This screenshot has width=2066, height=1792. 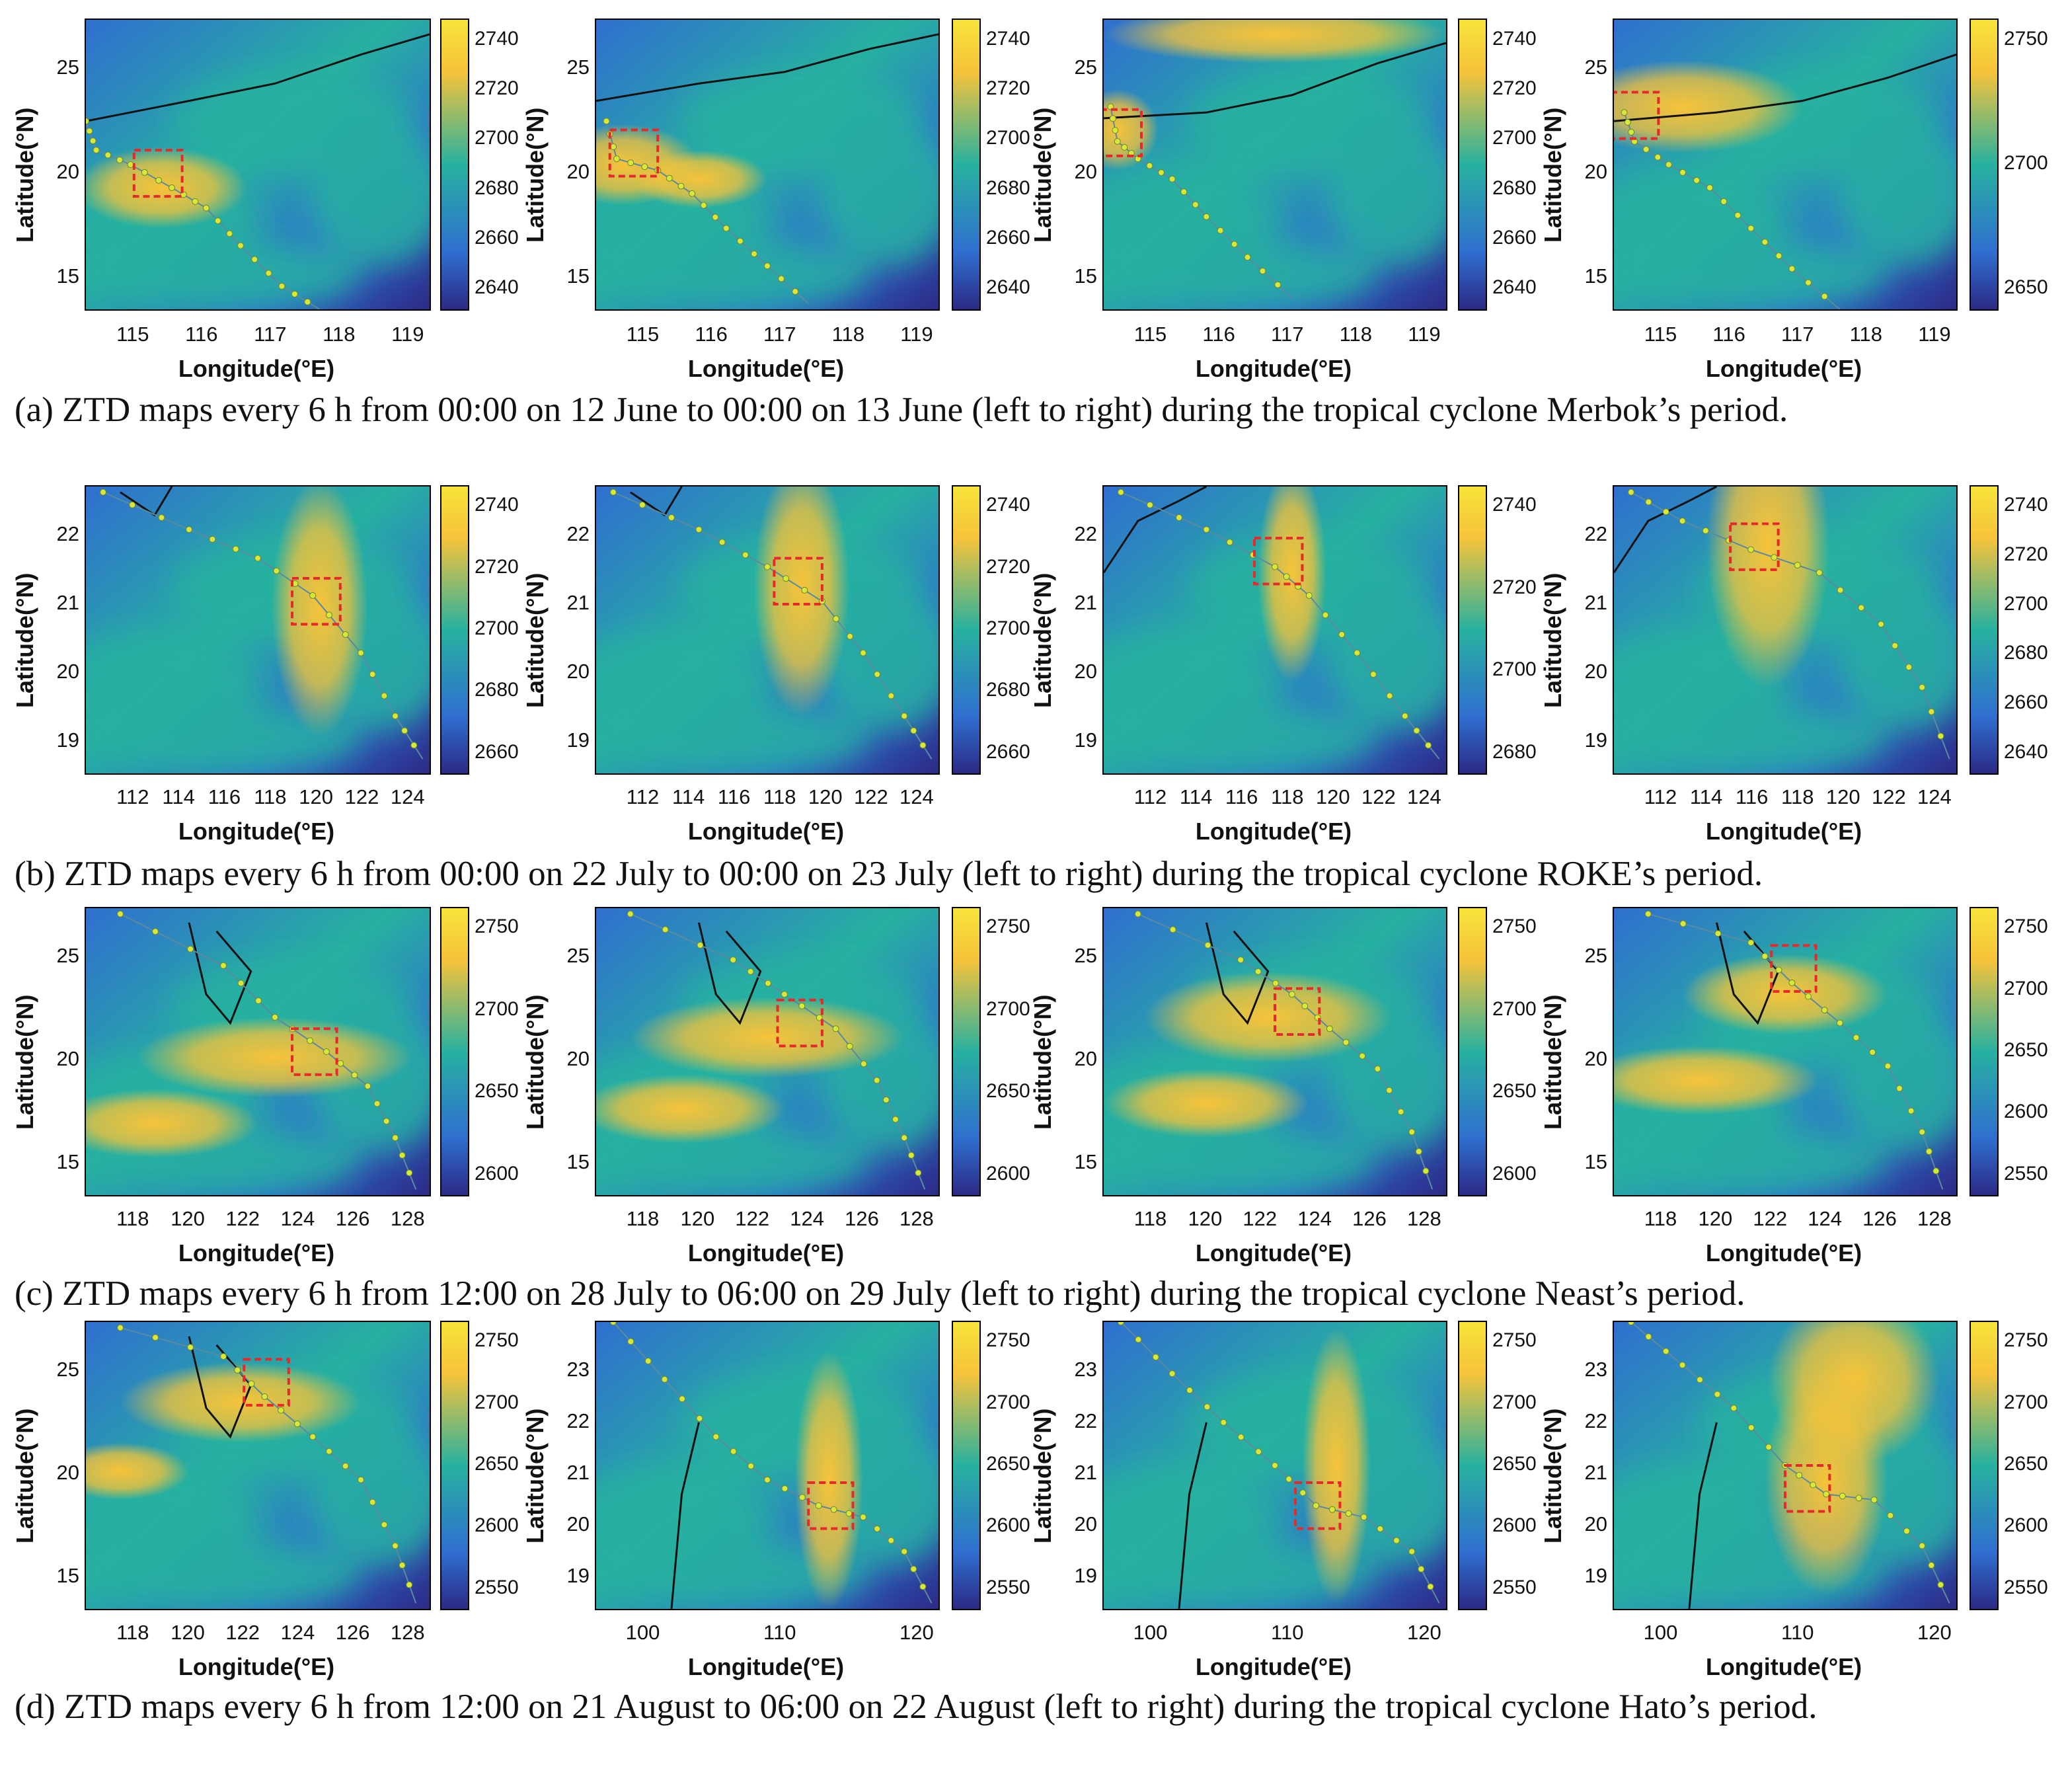 What do you see at coordinates (1008, 751) in the screenshot?
I see `colorbar-tick-label: 2660` at bounding box center [1008, 751].